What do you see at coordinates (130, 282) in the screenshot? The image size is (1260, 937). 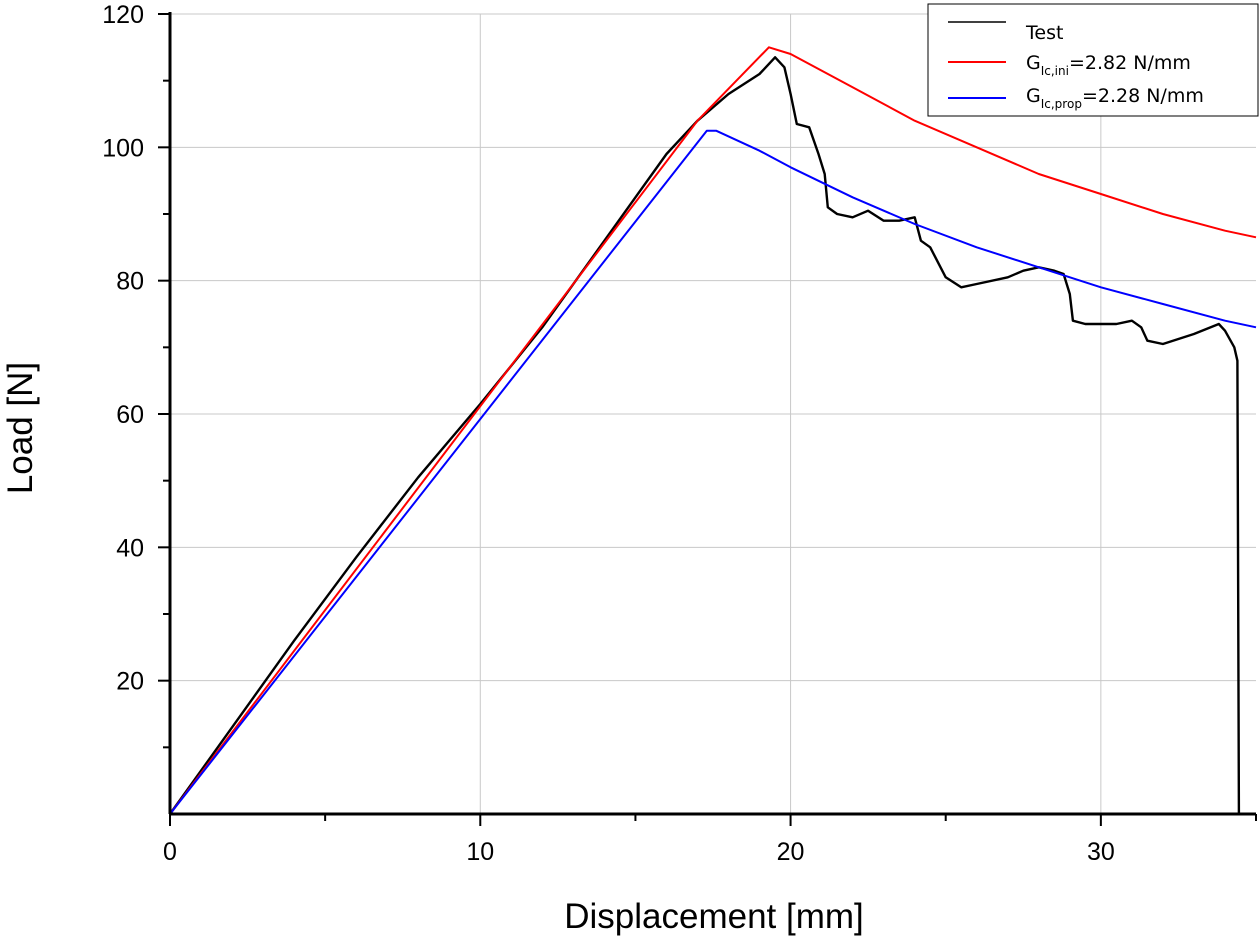 I see `y-tick-label: 80` at bounding box center [130, 282].